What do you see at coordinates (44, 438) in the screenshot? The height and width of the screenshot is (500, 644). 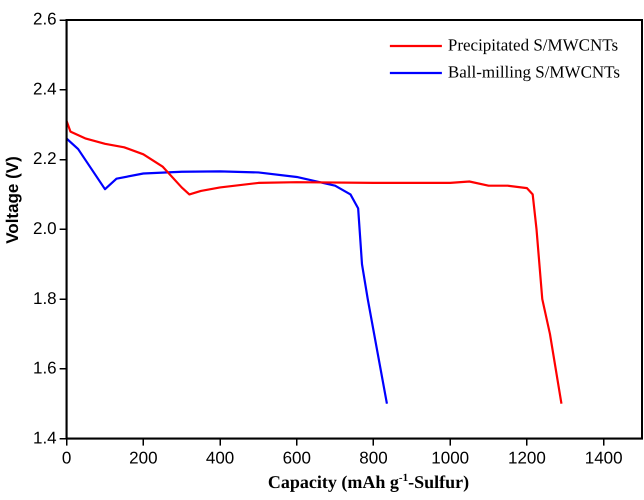 I see `y-tick-label: 1.4` at bounding box center [44, 438].